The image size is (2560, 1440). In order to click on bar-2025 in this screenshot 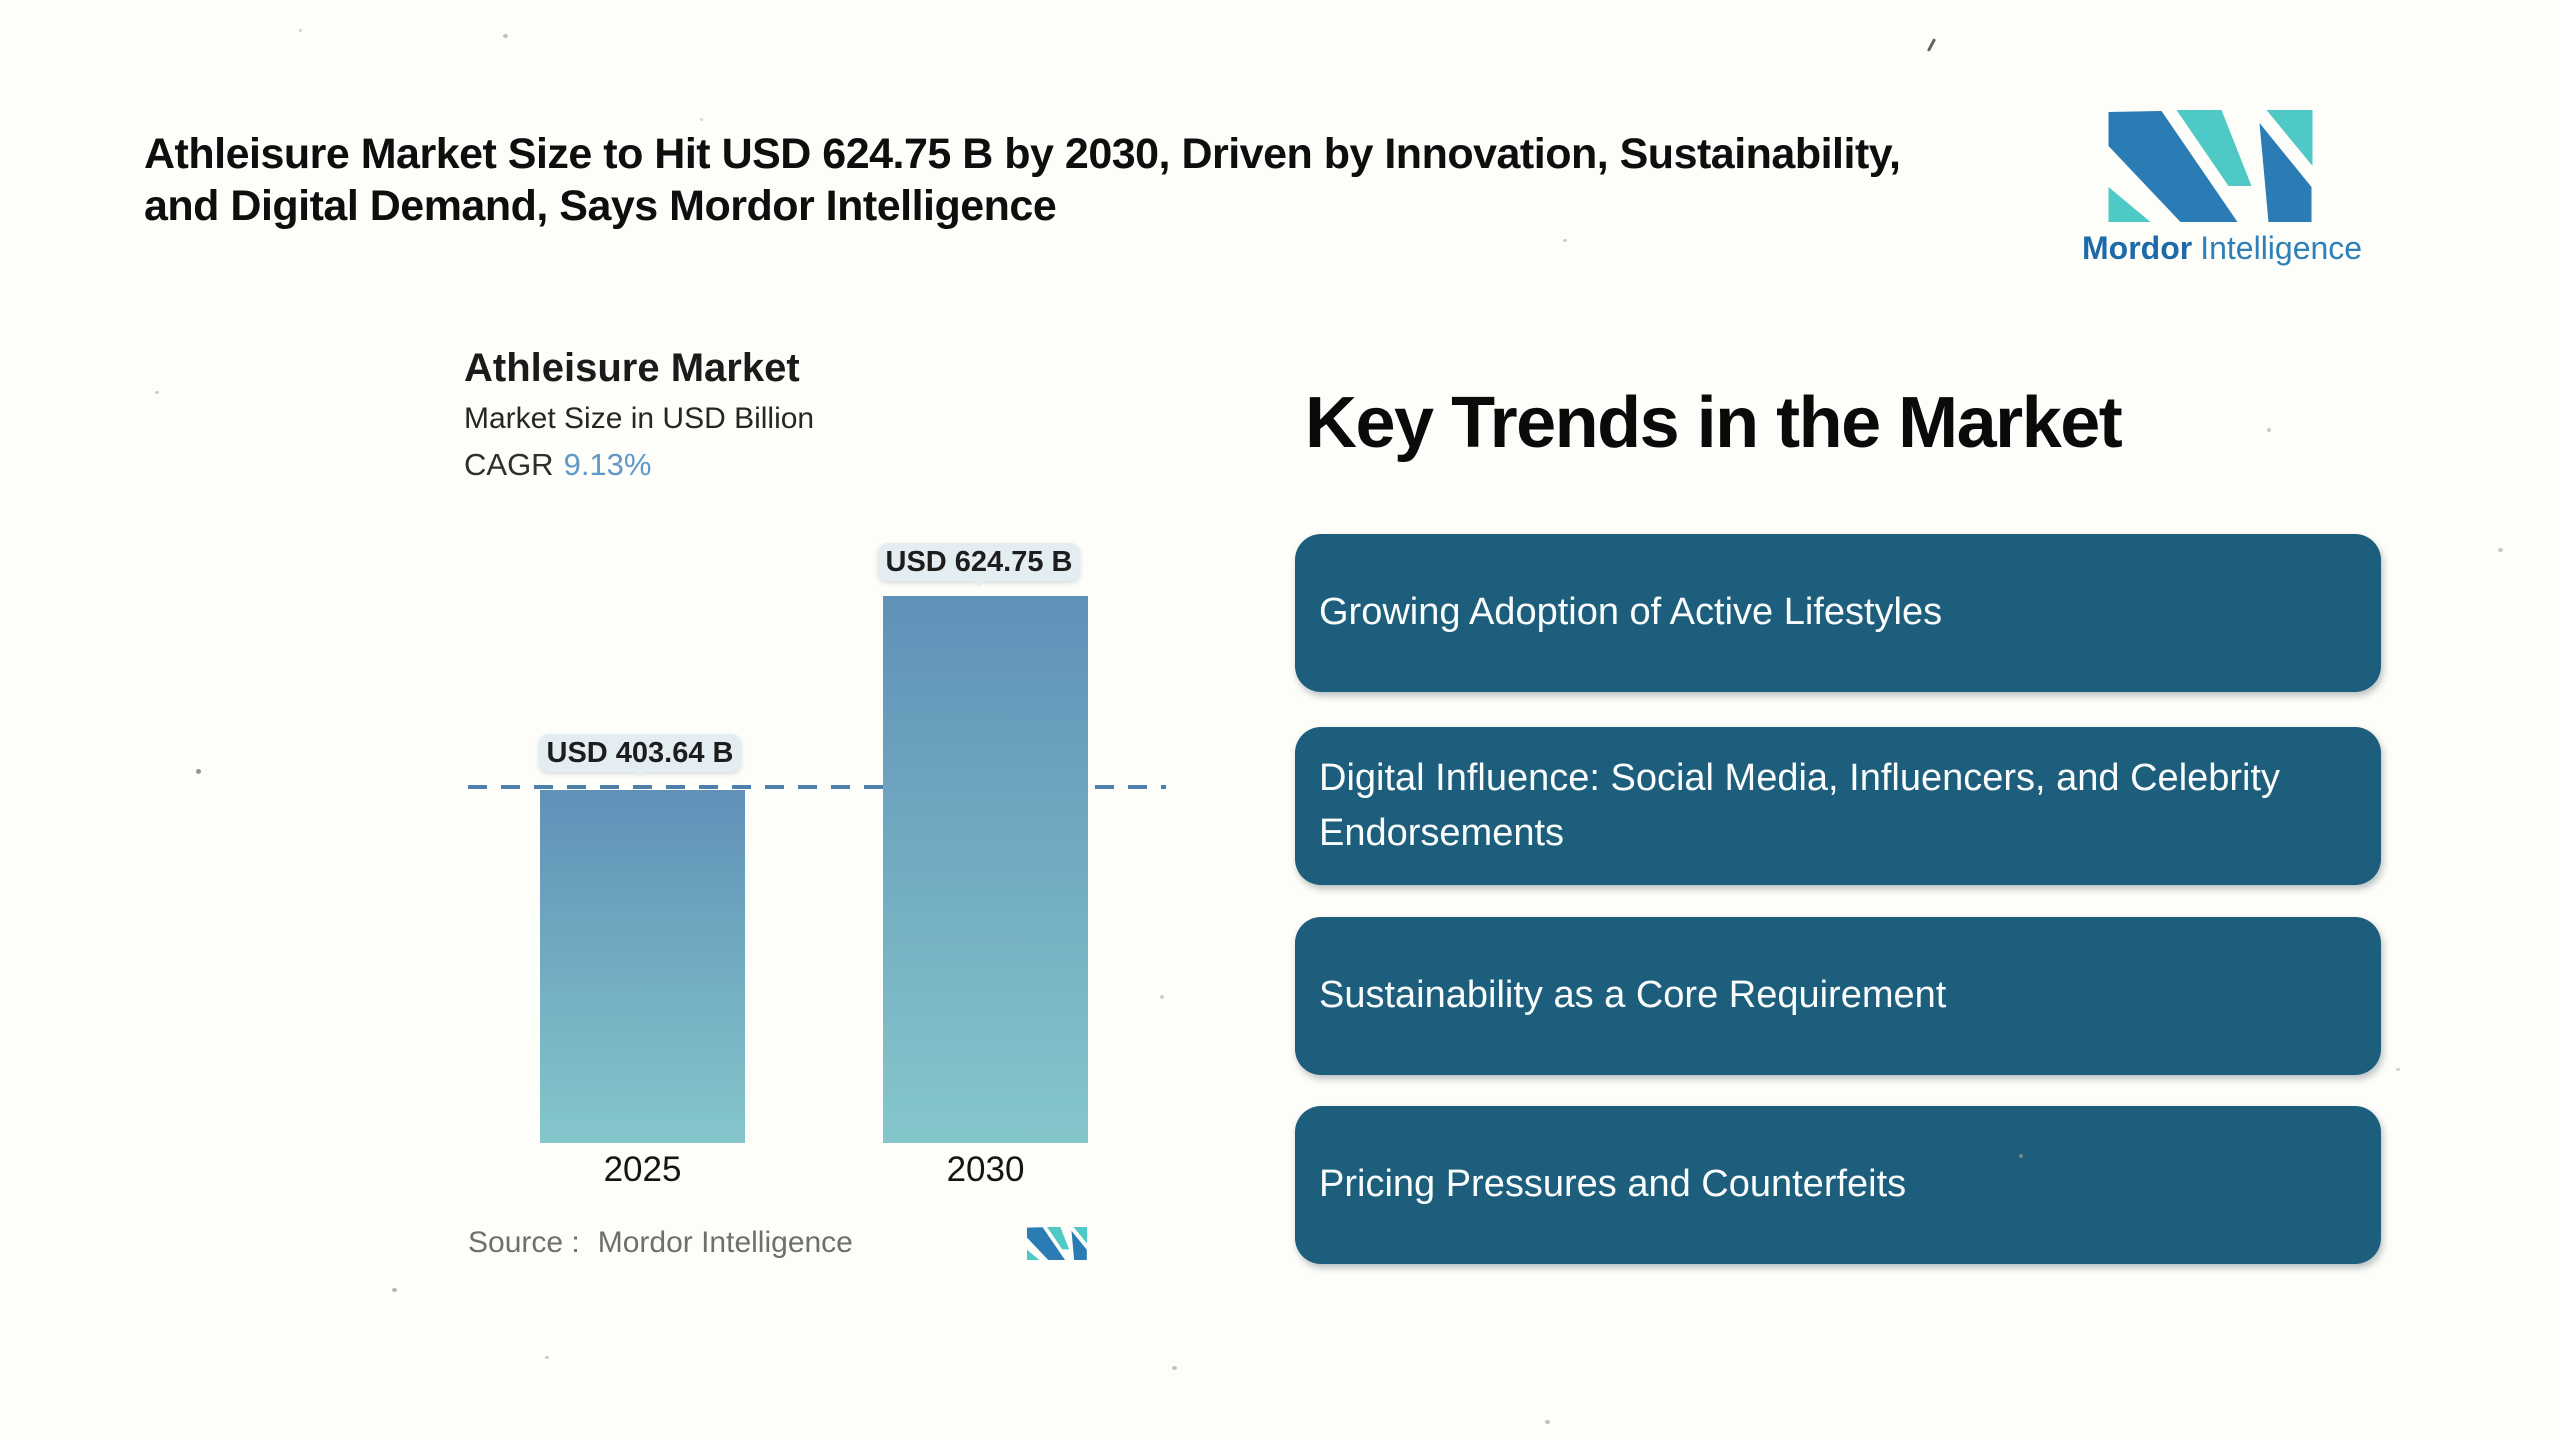, I will do `click(642, 966)`.